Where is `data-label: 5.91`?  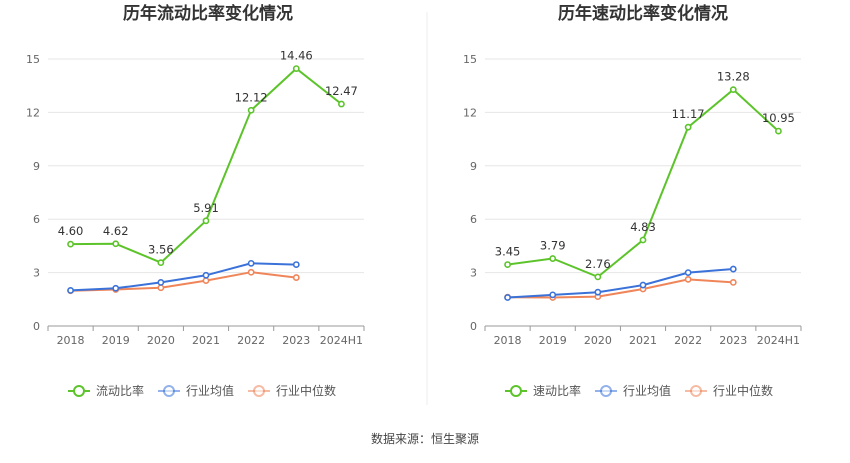
data-label: 5.91 is located at coordinates (206, 208).